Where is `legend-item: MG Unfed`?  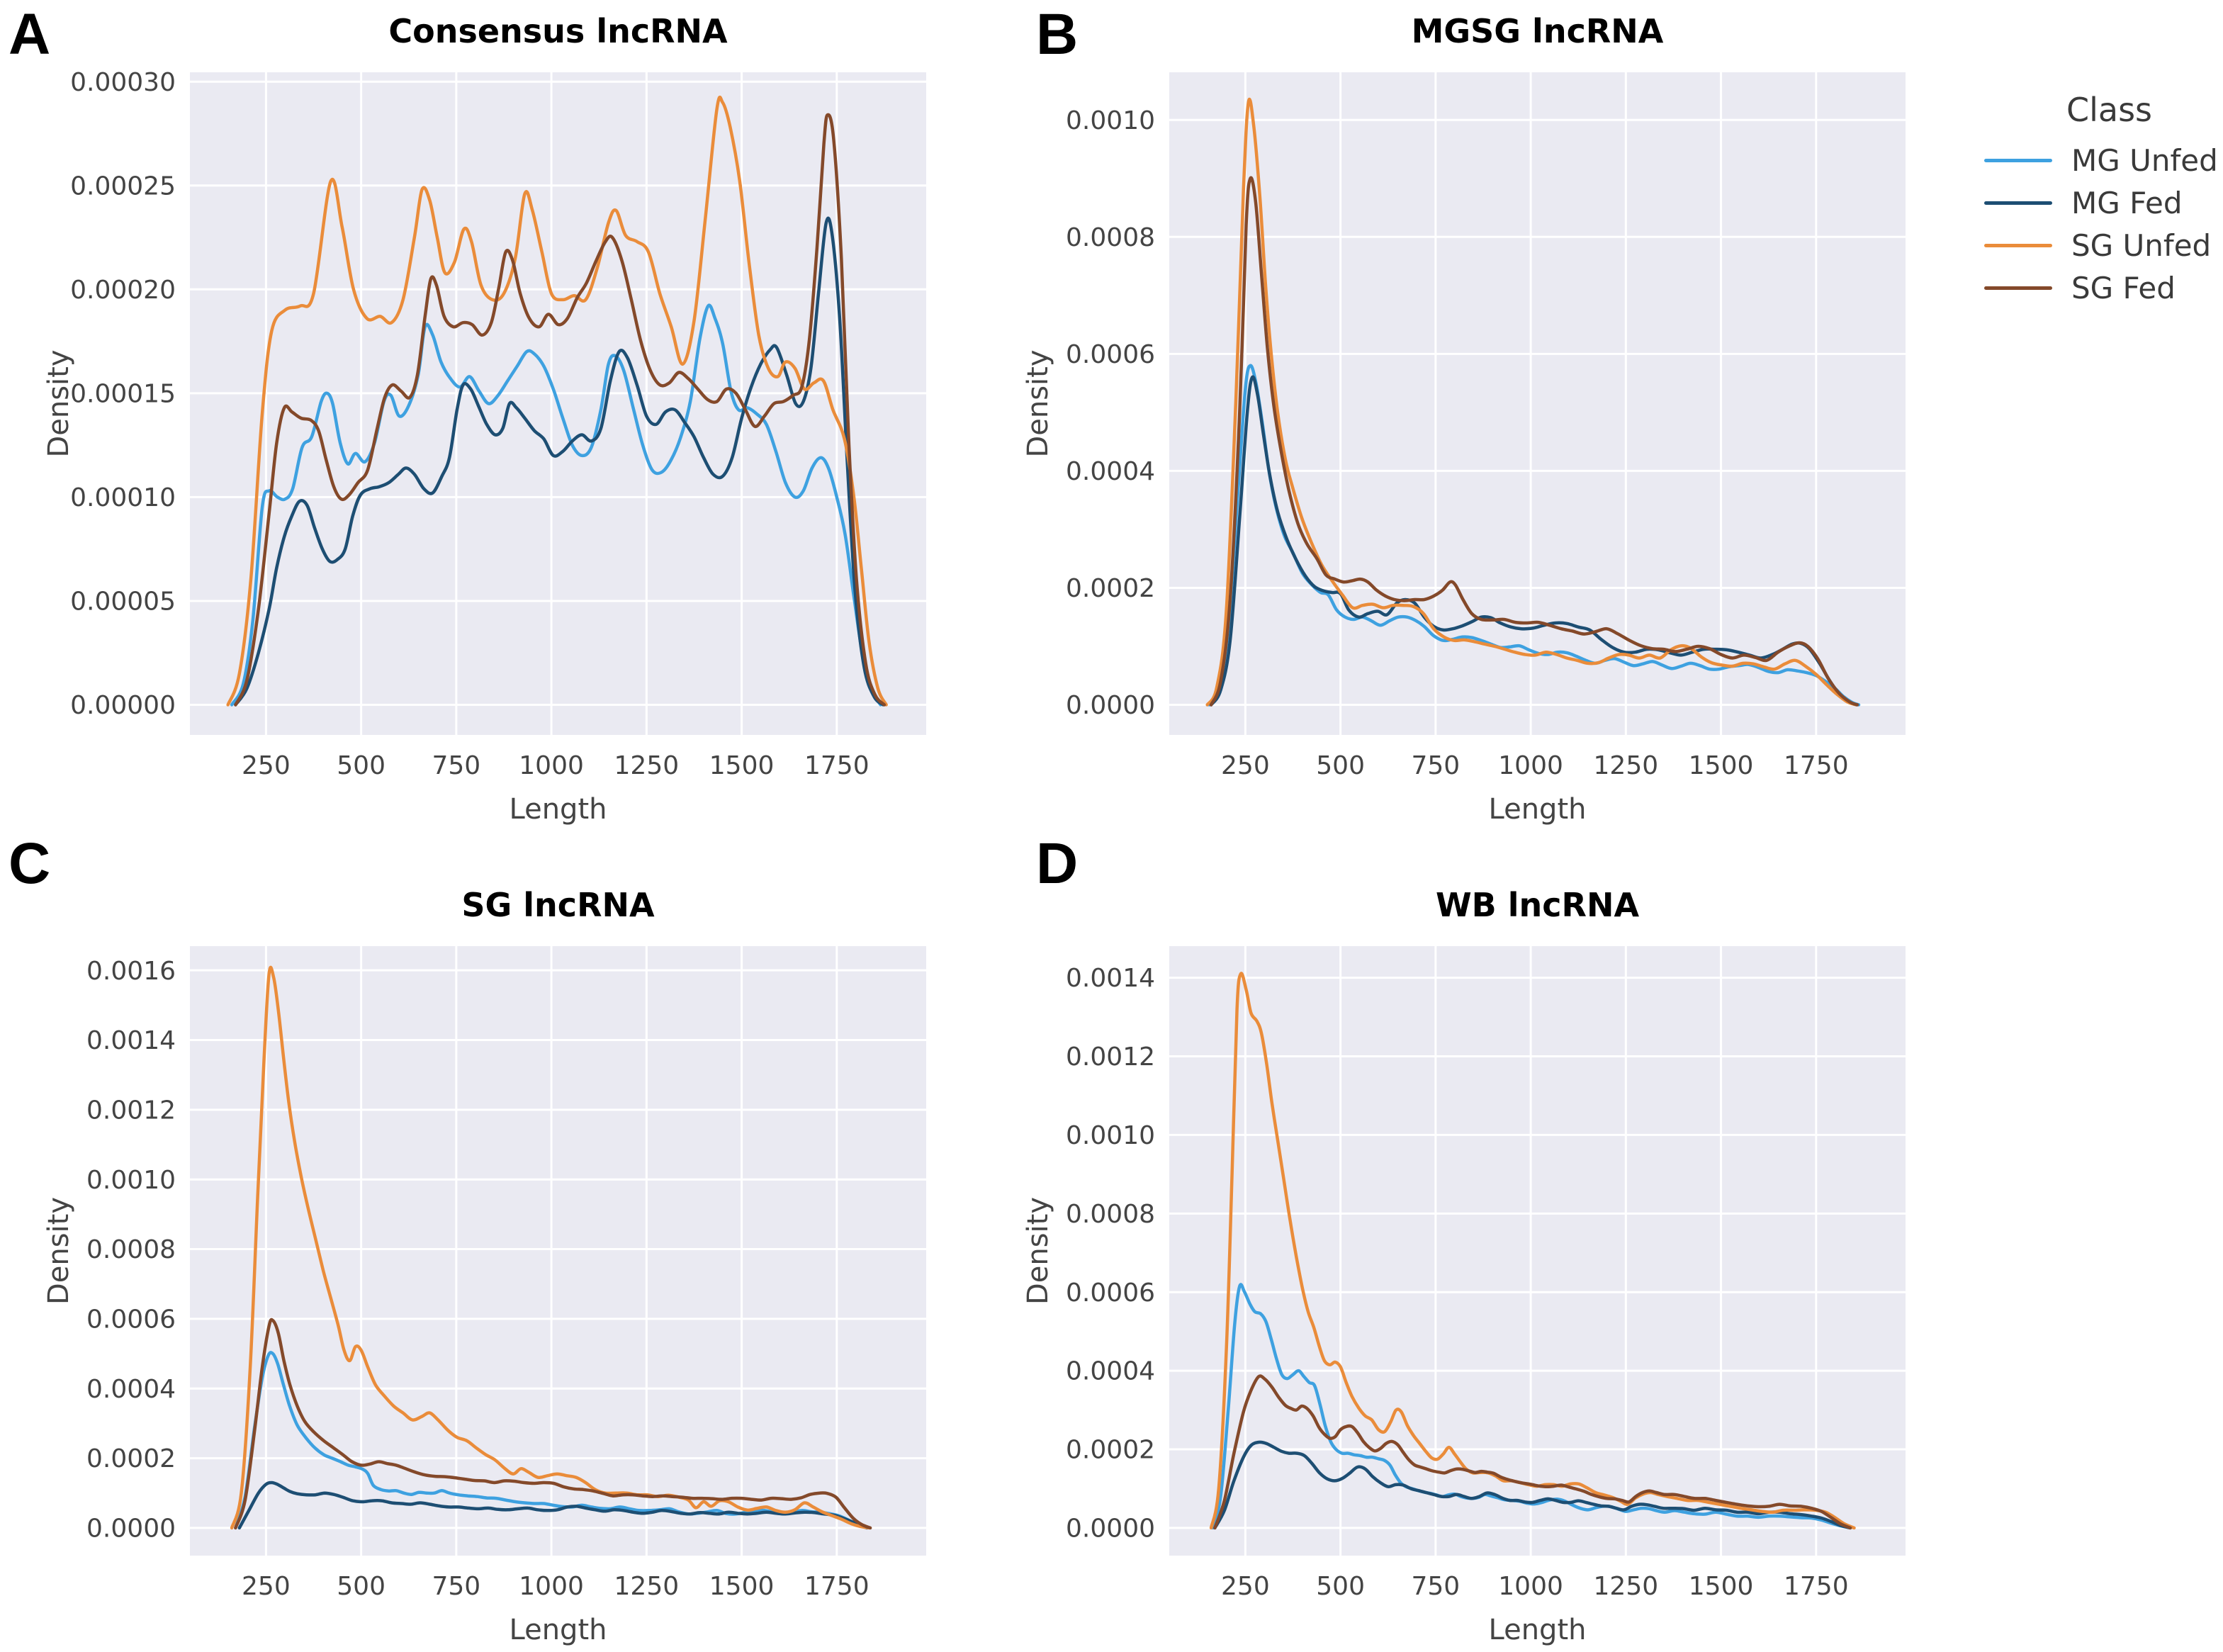 legend-item: MG Unfed is located at coordinates (2103, 160).